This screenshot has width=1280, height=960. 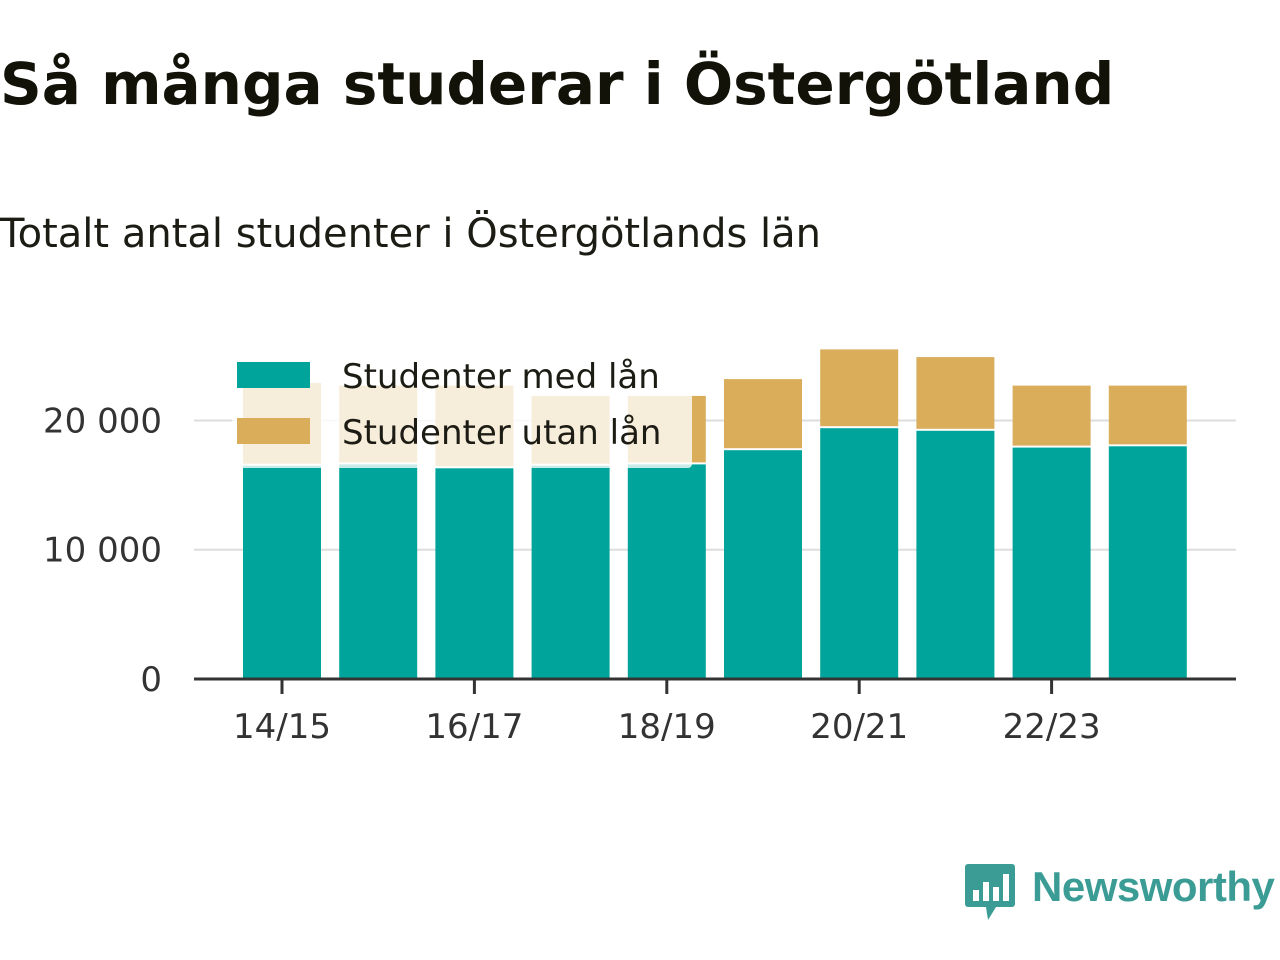 I want to click on legend-label-med-lan: Studenter med lån, so click(x=501, y=377).